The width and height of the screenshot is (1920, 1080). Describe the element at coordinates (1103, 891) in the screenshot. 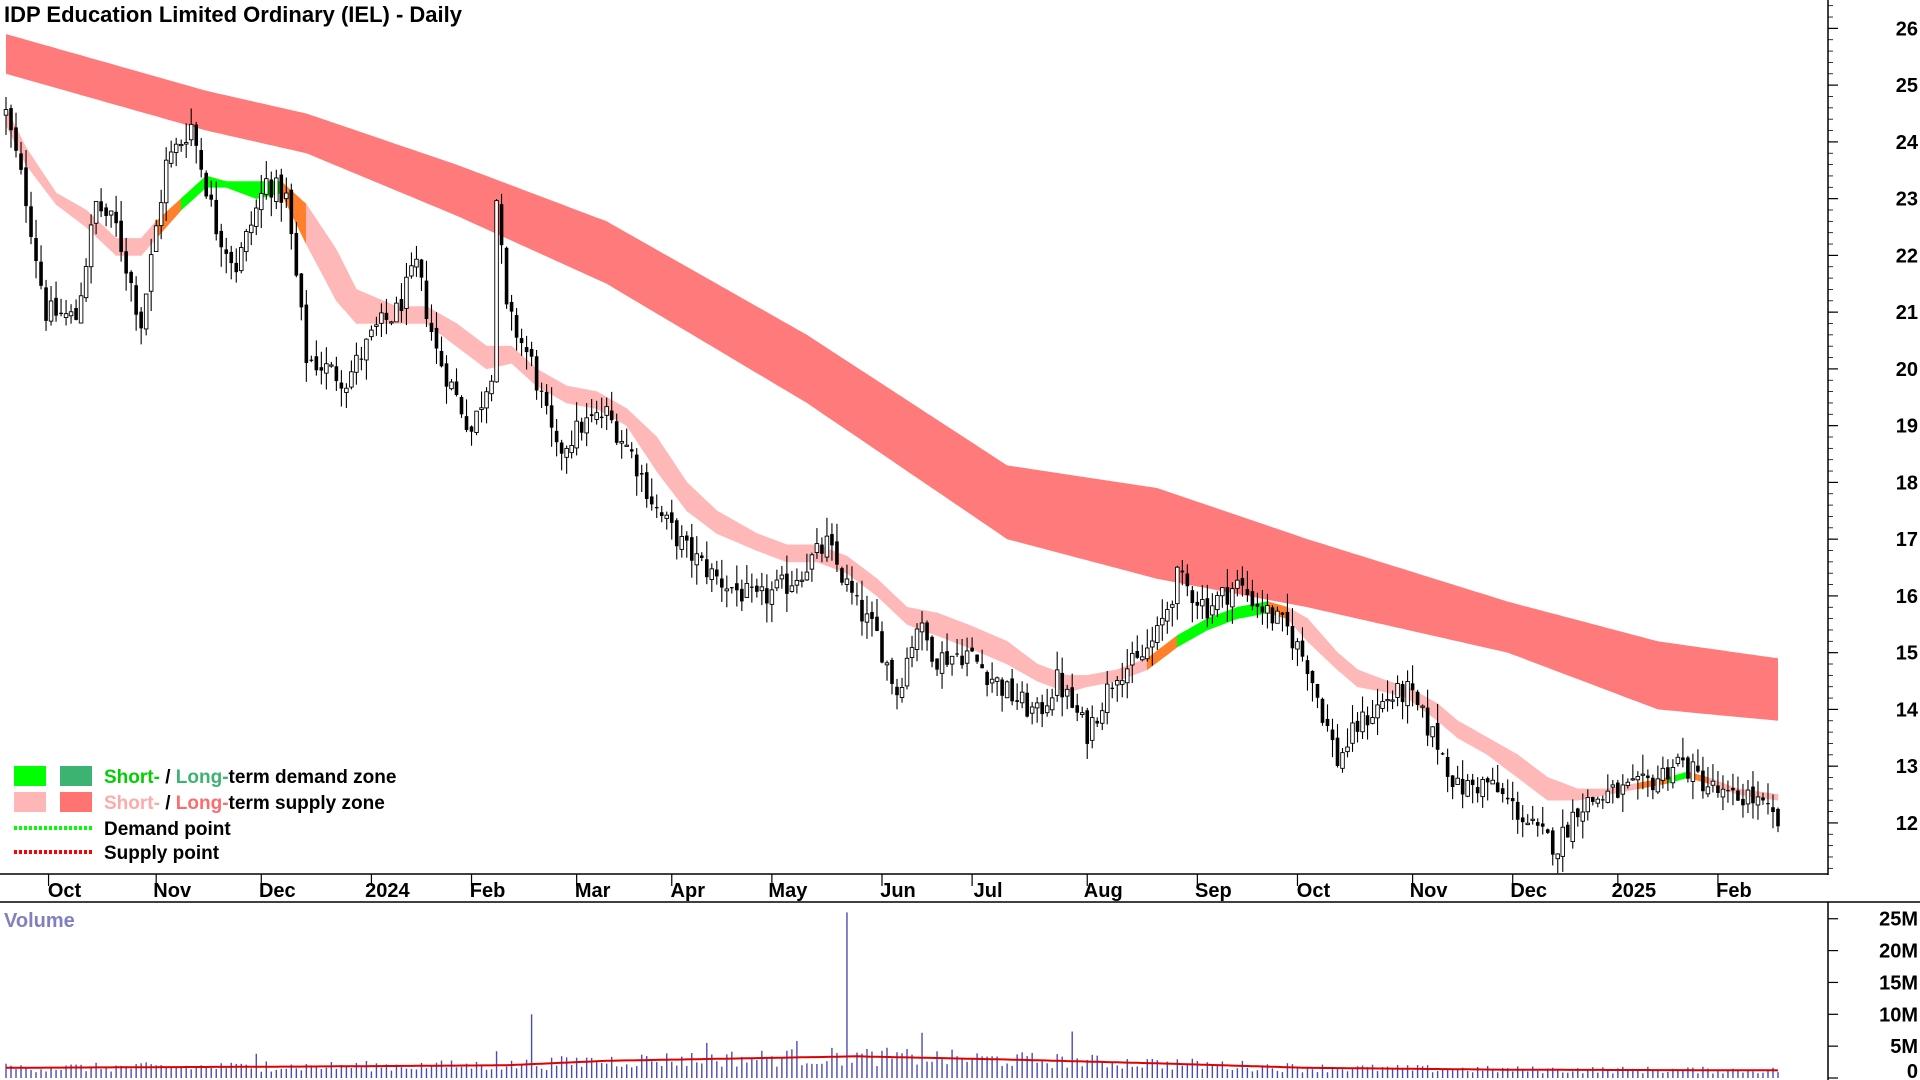

I see `date-tick-label: Aug` at that location.